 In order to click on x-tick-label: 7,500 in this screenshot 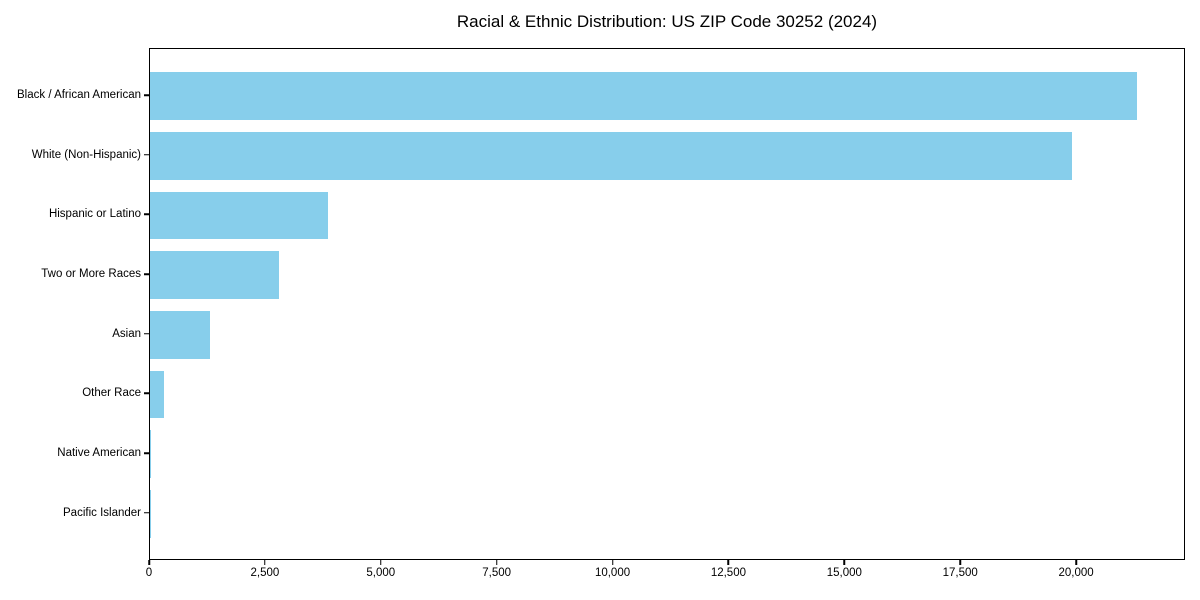, I will do `click(497, 573)`.